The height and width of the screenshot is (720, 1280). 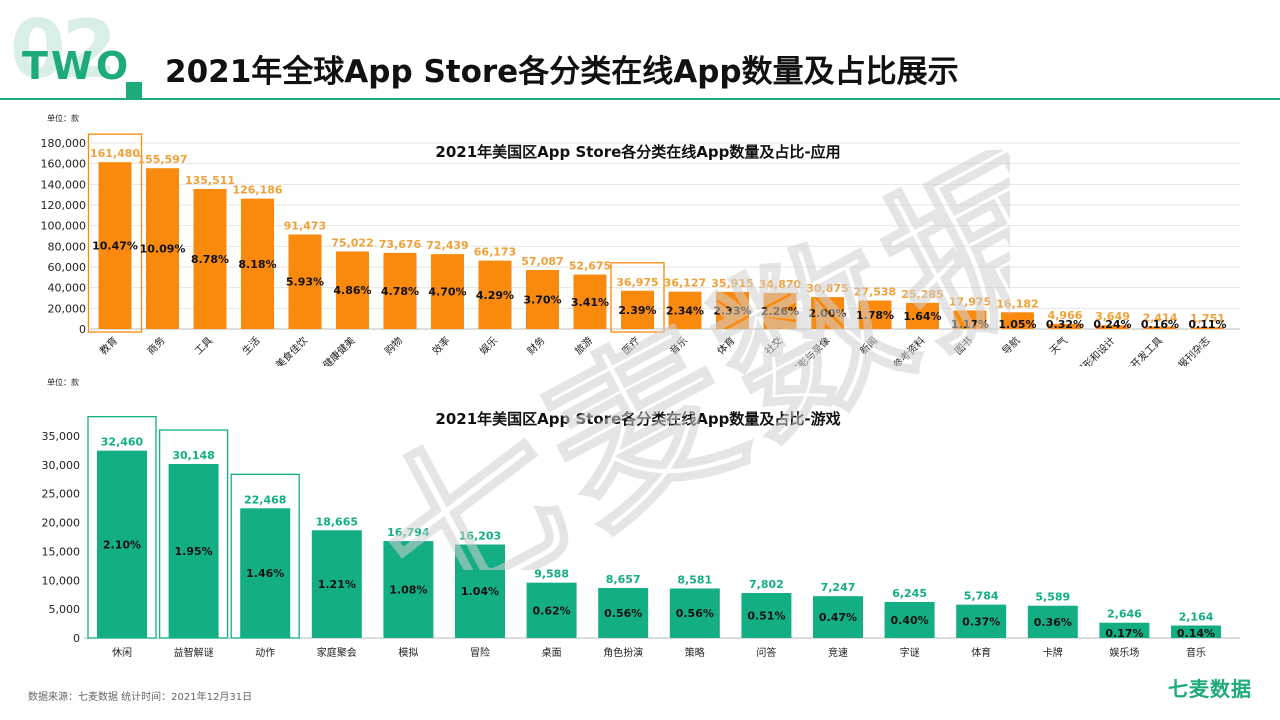 I want to click on x-tick-label: 益智解谜, so click(x=194, y=652).